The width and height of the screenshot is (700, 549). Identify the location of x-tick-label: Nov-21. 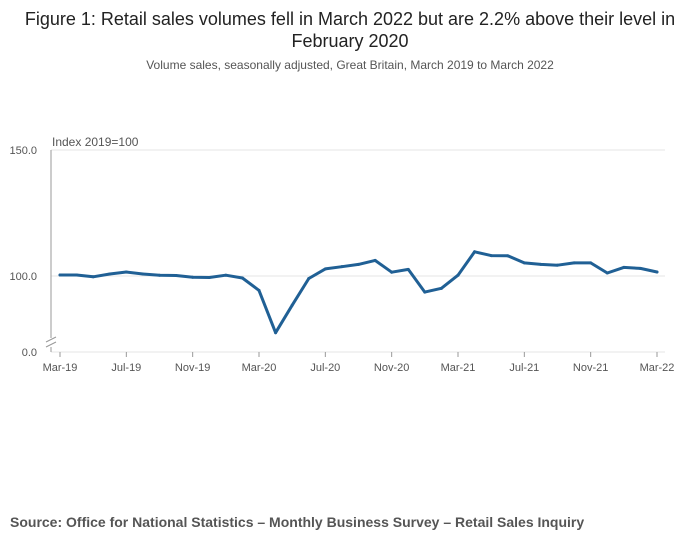
(590, 368).